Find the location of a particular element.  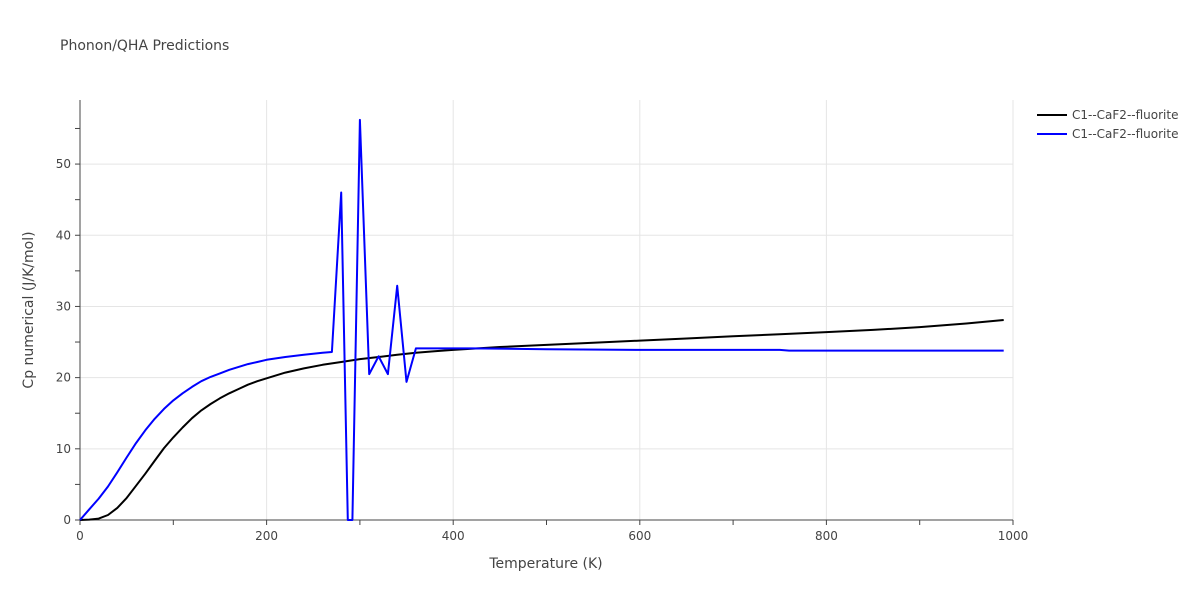

x-tick-label: 800 is located at coordinates (826, 536).